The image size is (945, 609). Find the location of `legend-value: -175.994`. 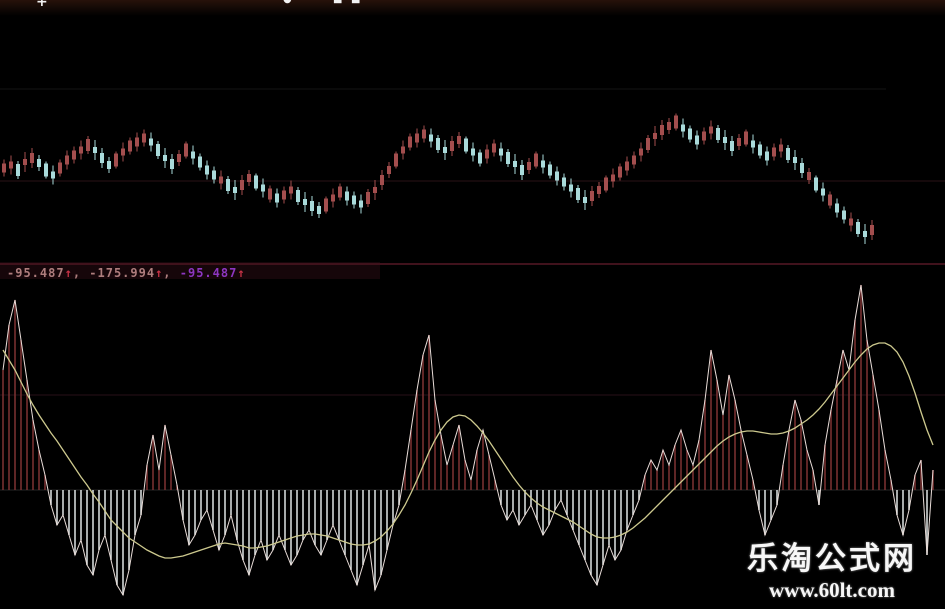

legend-value: -175.994 is located at coordinates (122, 273).